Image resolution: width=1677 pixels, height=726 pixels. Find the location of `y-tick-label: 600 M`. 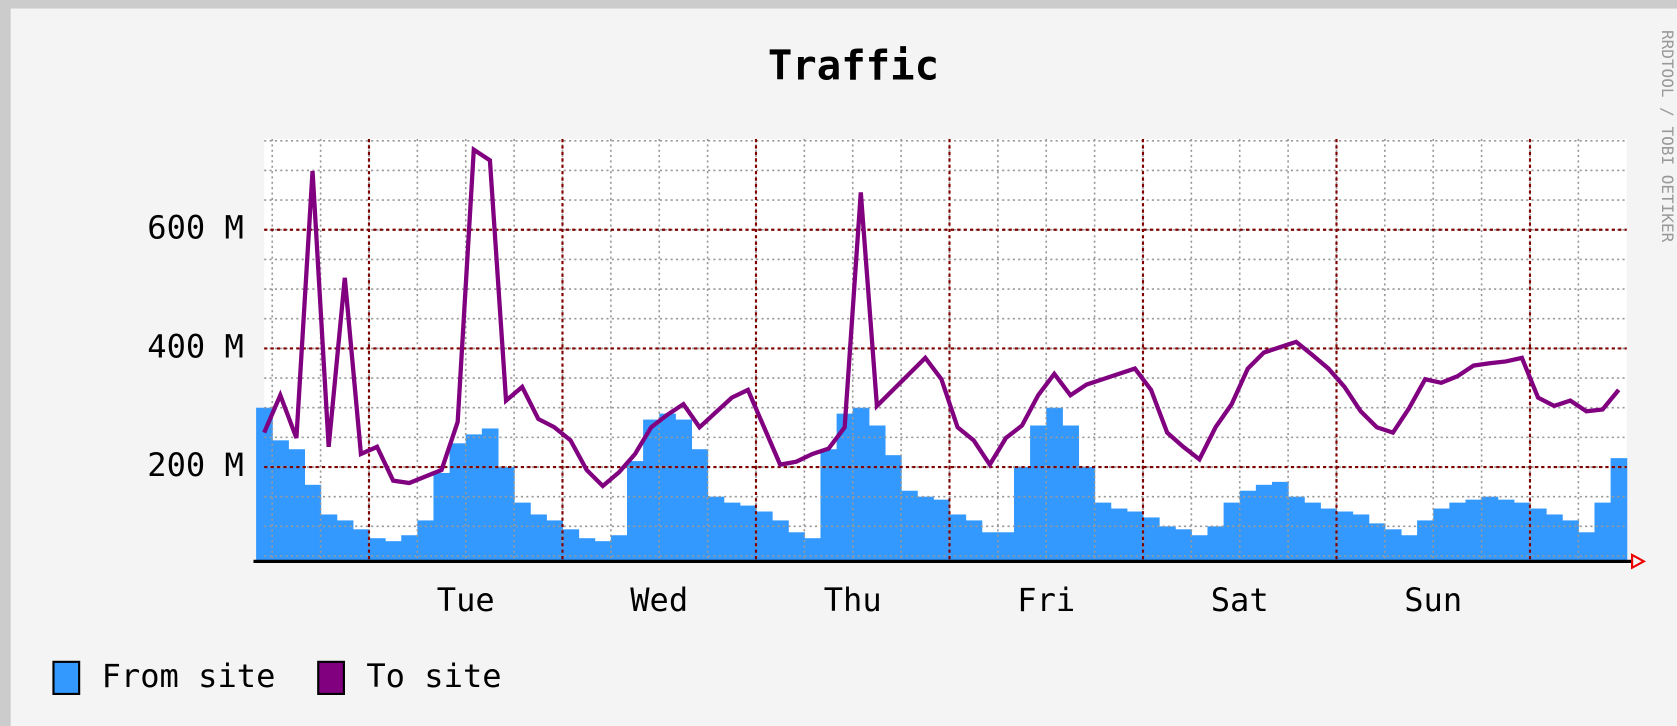

y-tick-label: 600 M is located at coordinates (195, 228).